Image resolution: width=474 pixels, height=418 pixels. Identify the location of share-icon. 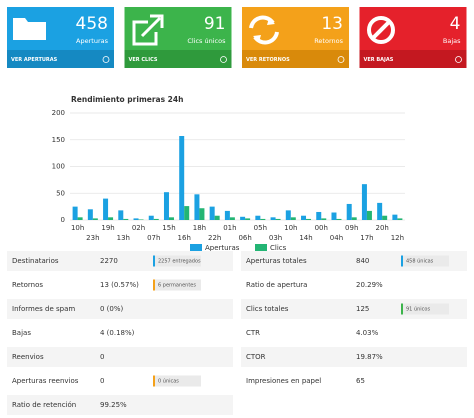
(148, 30).